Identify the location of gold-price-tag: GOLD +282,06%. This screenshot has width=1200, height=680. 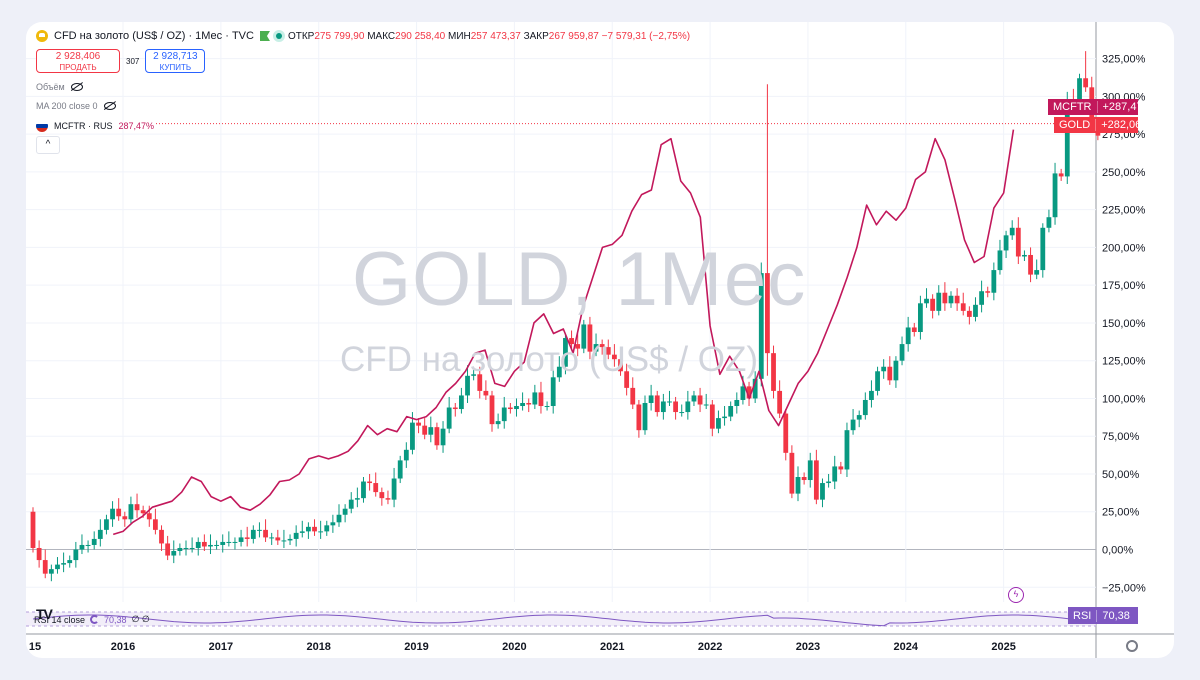
(1102, 125).